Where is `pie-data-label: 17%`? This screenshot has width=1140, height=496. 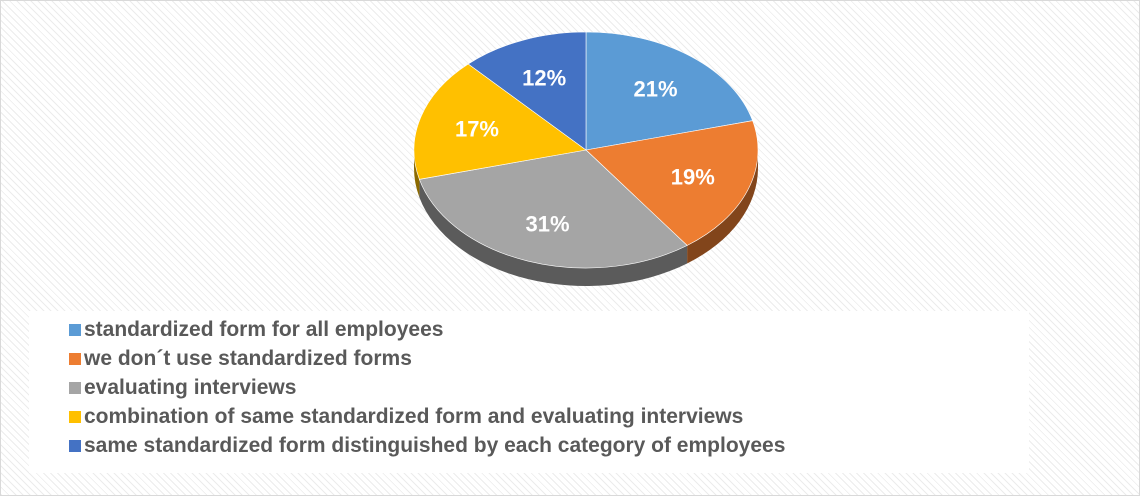
pie-data-label: 17% is located at coordinates (477, 128).